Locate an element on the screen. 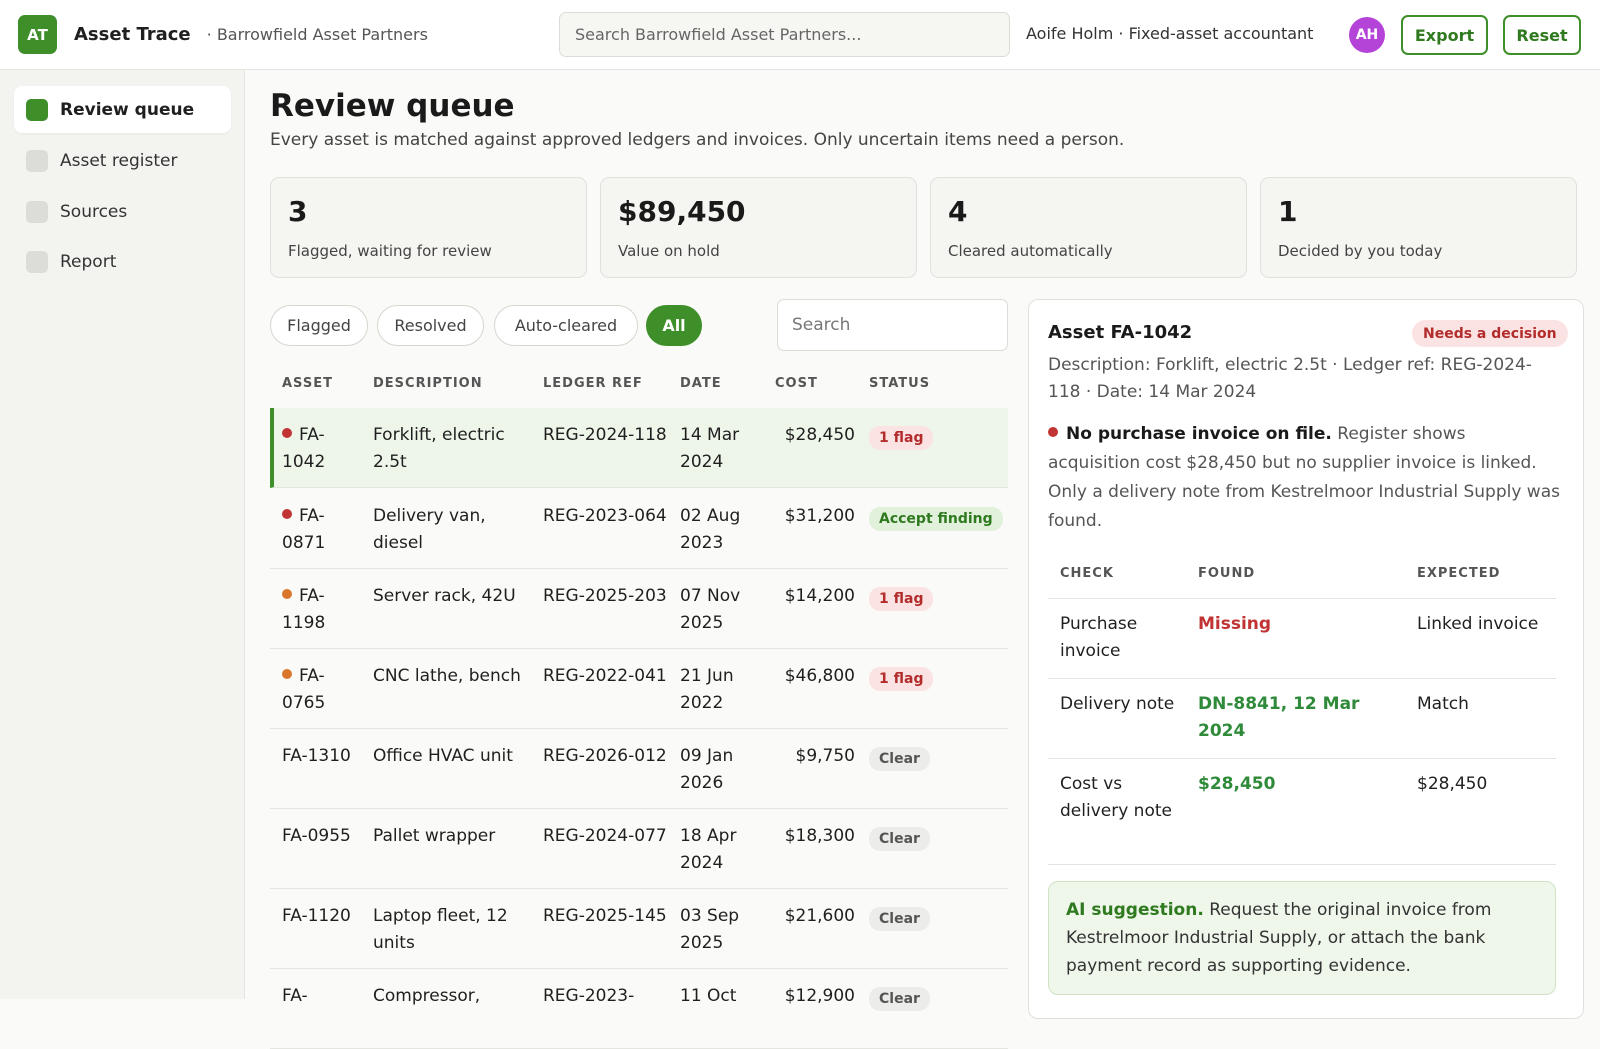  check-row: Cost vs delivery note $28,450 $28,450 is located at coordinates (1302, 811).